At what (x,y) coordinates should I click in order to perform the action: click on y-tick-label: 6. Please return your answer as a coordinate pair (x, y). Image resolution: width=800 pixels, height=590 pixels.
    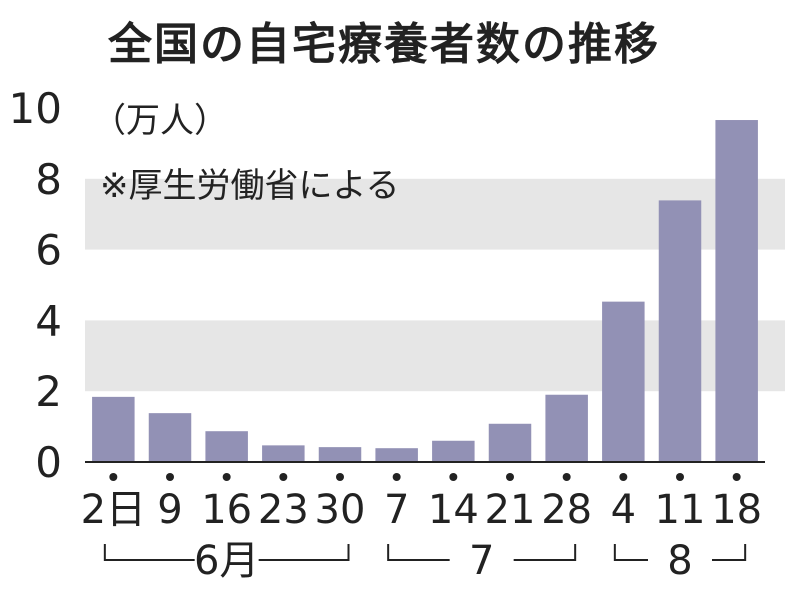
    Looking at the image, I should click on (48, 250).